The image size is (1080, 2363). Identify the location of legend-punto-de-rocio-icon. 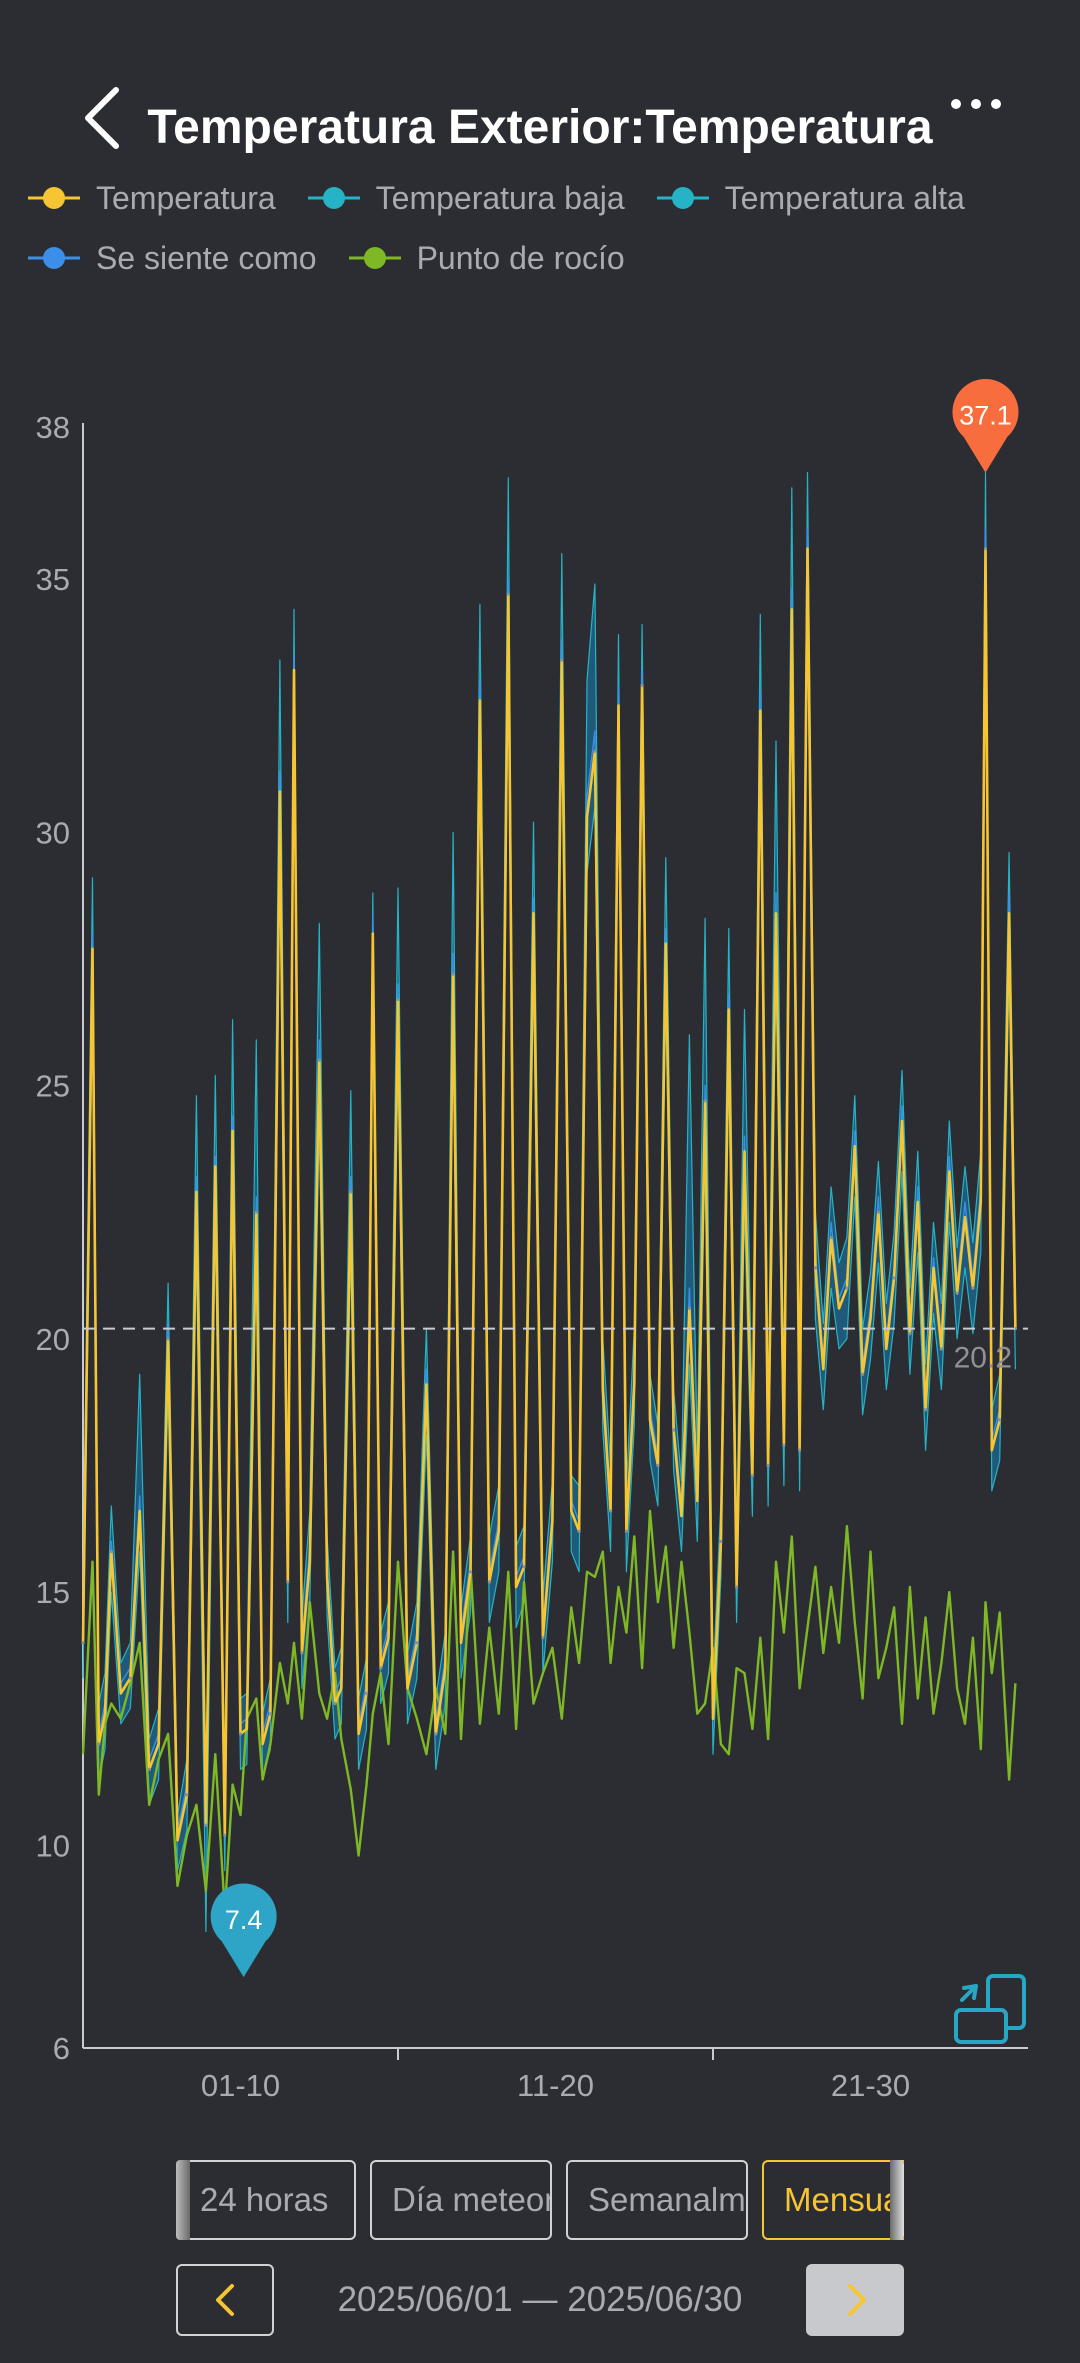
(374, 258).